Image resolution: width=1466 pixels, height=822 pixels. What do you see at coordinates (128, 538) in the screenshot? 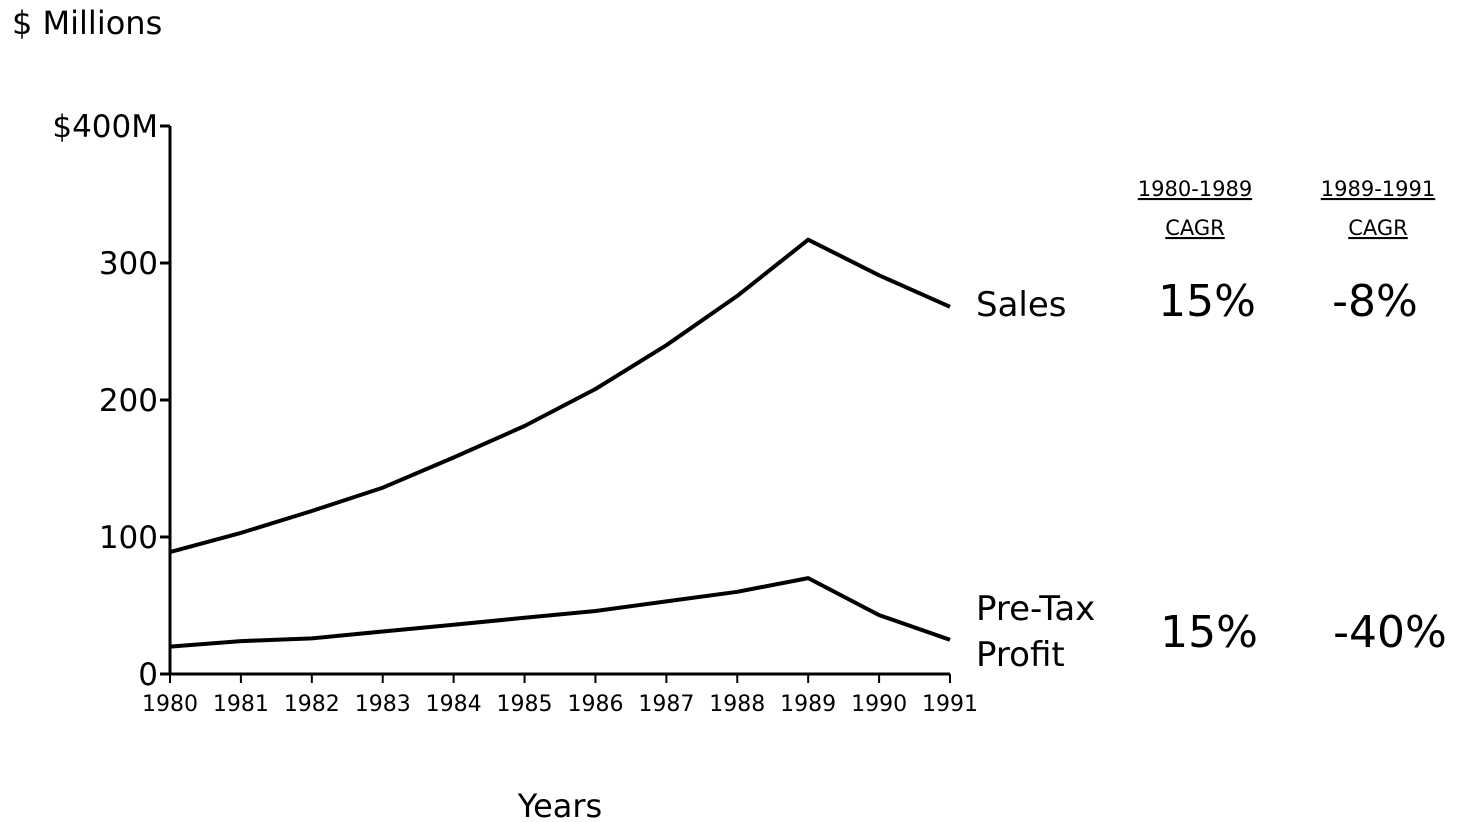
I see `y-tick-label: 100` at bounding box center [128, 538].